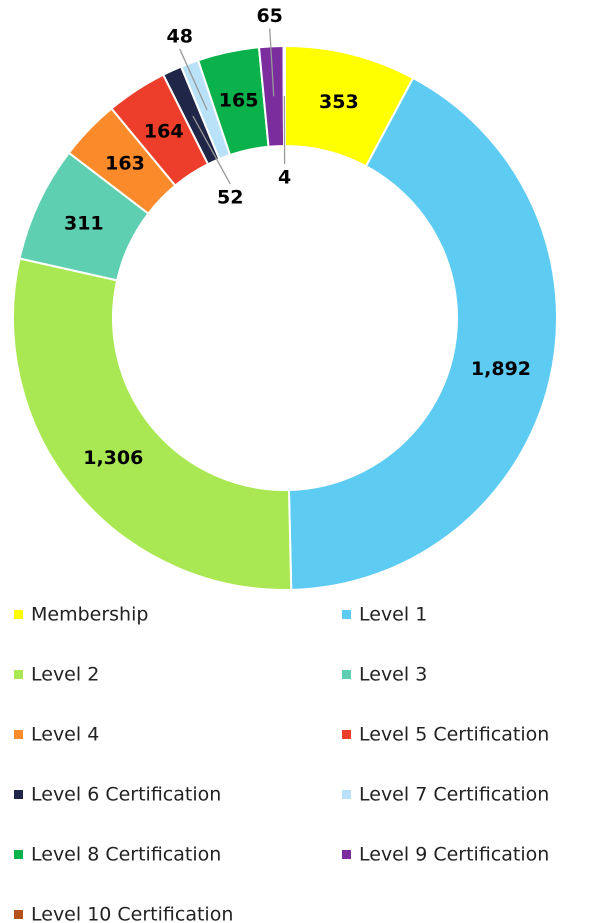 The width and height of the screenshot is (593, 923). I want to click on data-label: 163, so click(125, 164).